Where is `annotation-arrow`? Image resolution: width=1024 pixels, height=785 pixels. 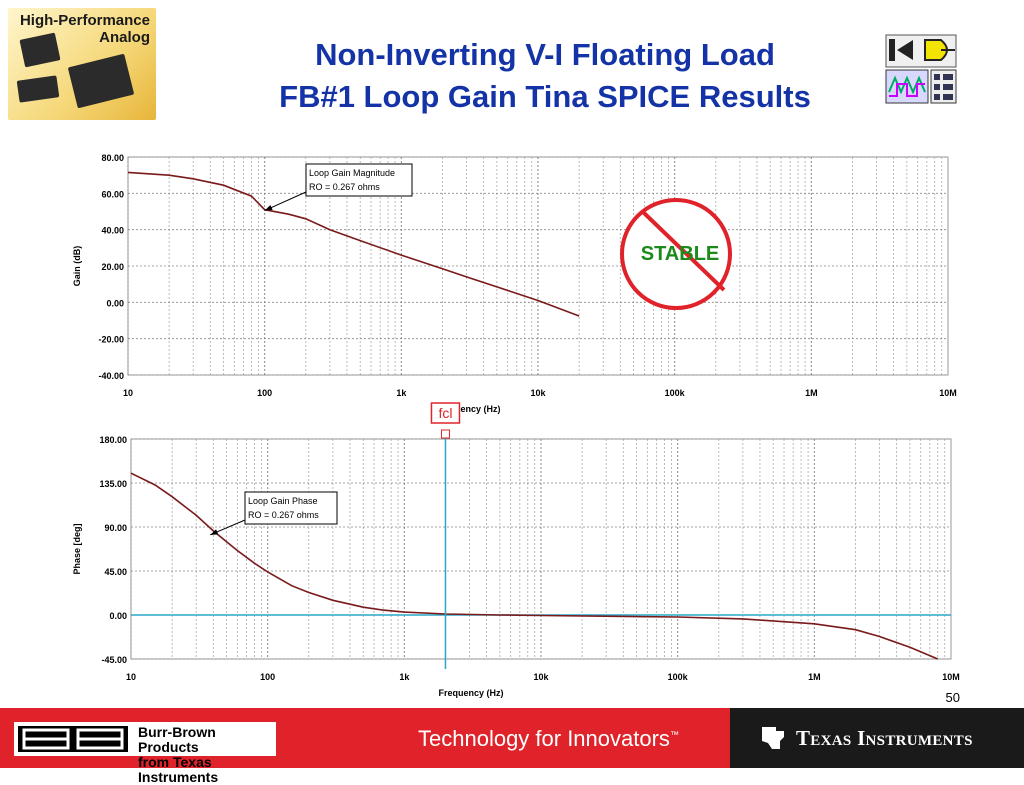 annotation-arrow is located at coordinates (285, 201).